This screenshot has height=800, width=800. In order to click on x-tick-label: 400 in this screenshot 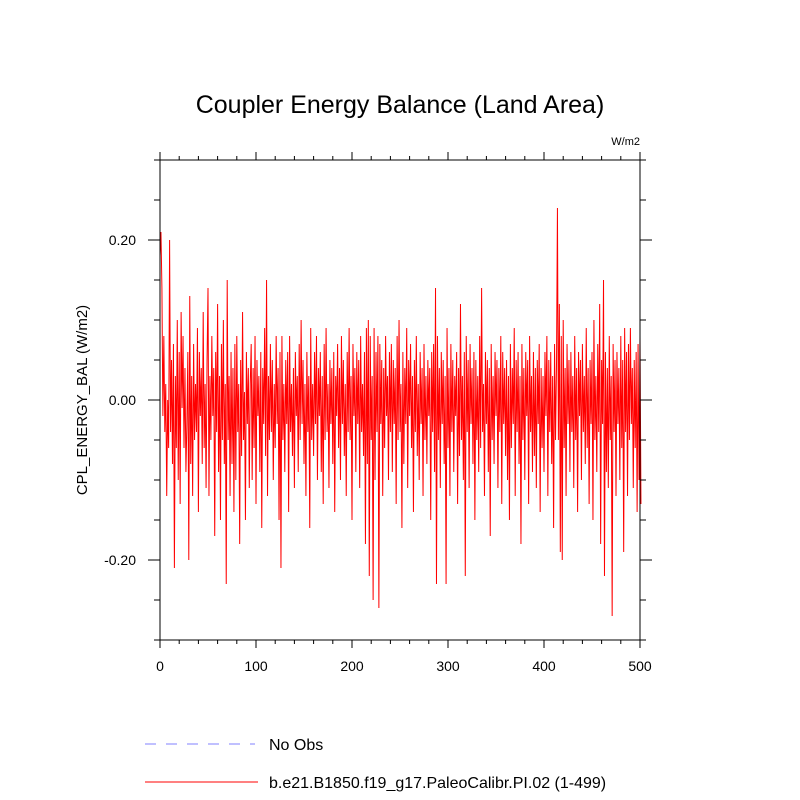, I will do `click(544, 666)`.